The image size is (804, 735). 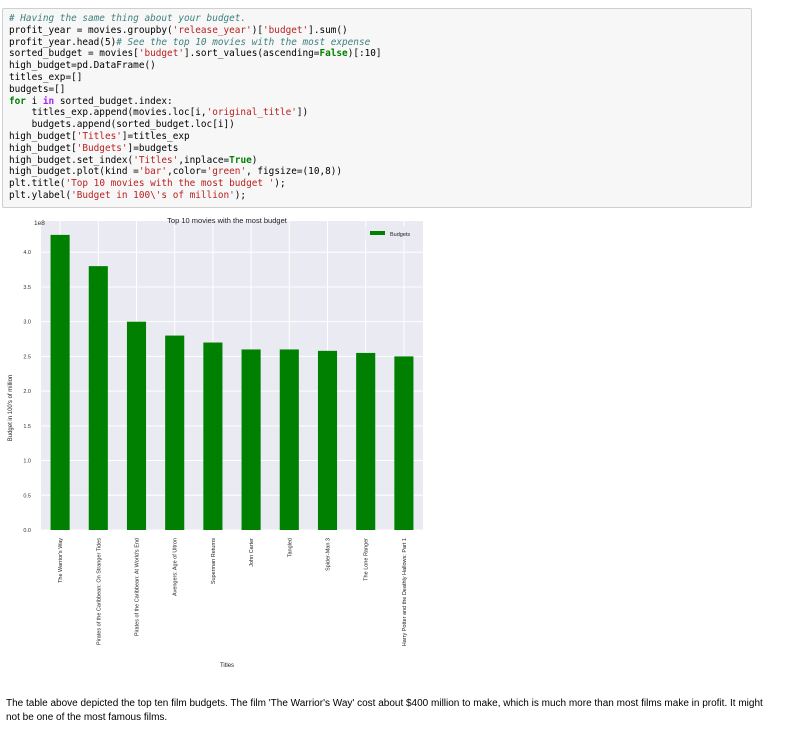 What do you see at coordinates (161, 54) in the screenshot?
I see `code-token: 'budget'` at bounding box center [161, 54].